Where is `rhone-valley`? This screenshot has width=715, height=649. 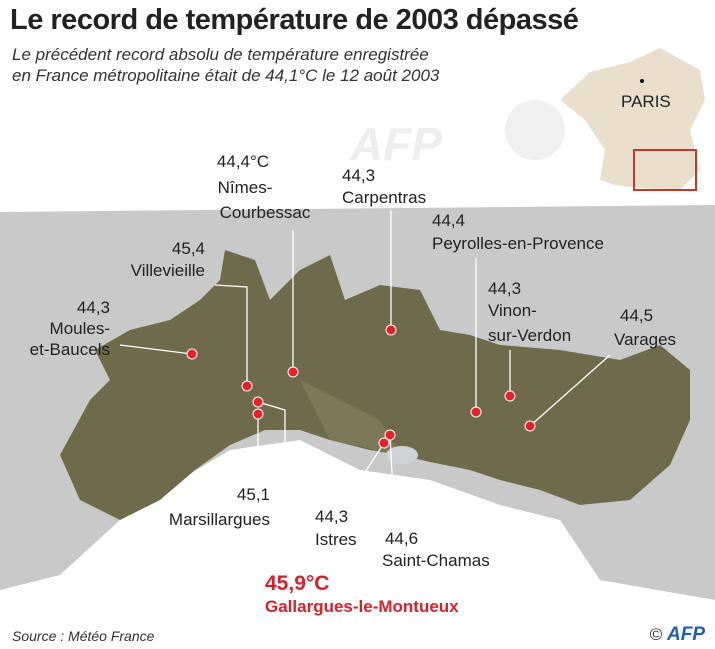
rhone-valley is located at coordinates (350, 417).